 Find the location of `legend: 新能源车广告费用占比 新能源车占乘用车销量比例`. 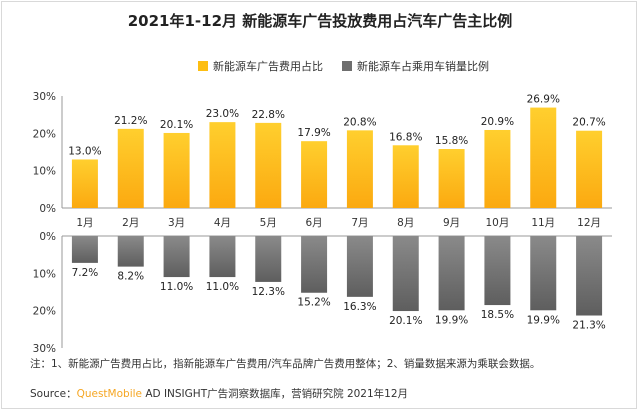

legend: 新能源车广告费用占比 新能源车占乘用车销量比例 is located at coordinates (320, 66).